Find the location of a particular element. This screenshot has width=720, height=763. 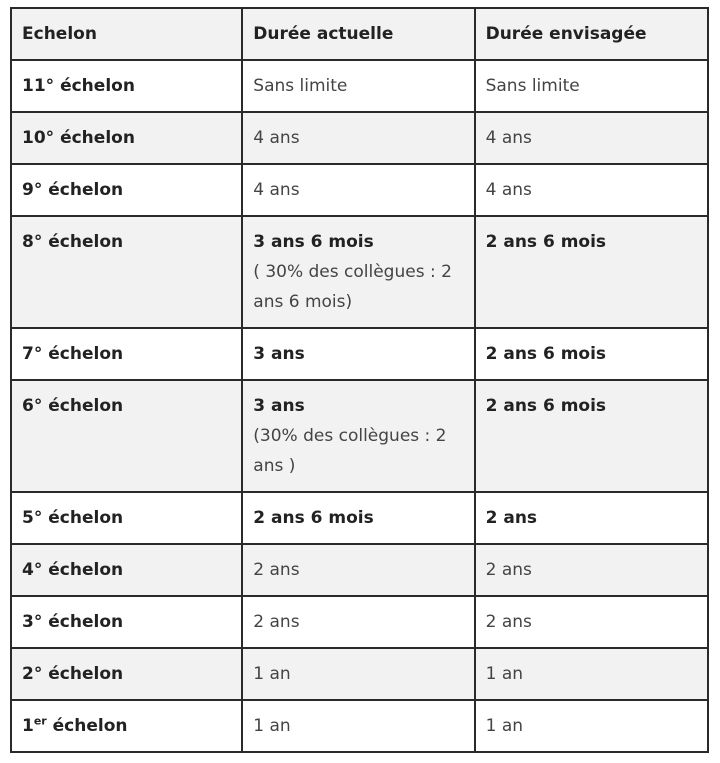

echelon-cell: 7° échelon is located at coordinates (126, 354).